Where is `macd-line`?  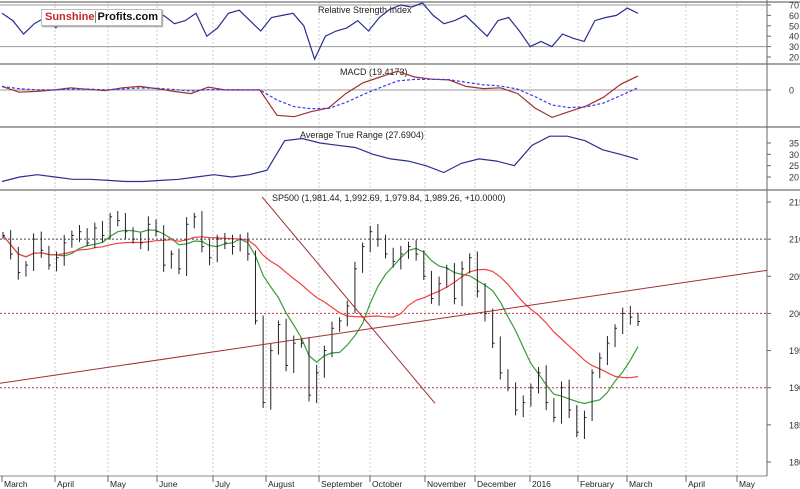 macd-line is located at coordinates (320, 94).